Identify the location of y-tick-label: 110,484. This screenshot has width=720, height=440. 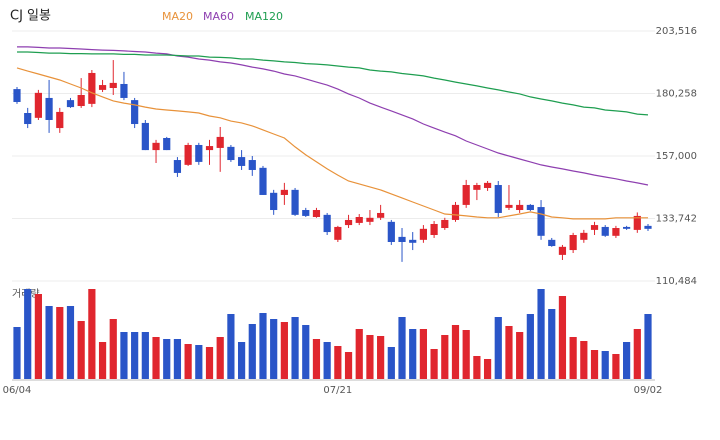
(676, 281).